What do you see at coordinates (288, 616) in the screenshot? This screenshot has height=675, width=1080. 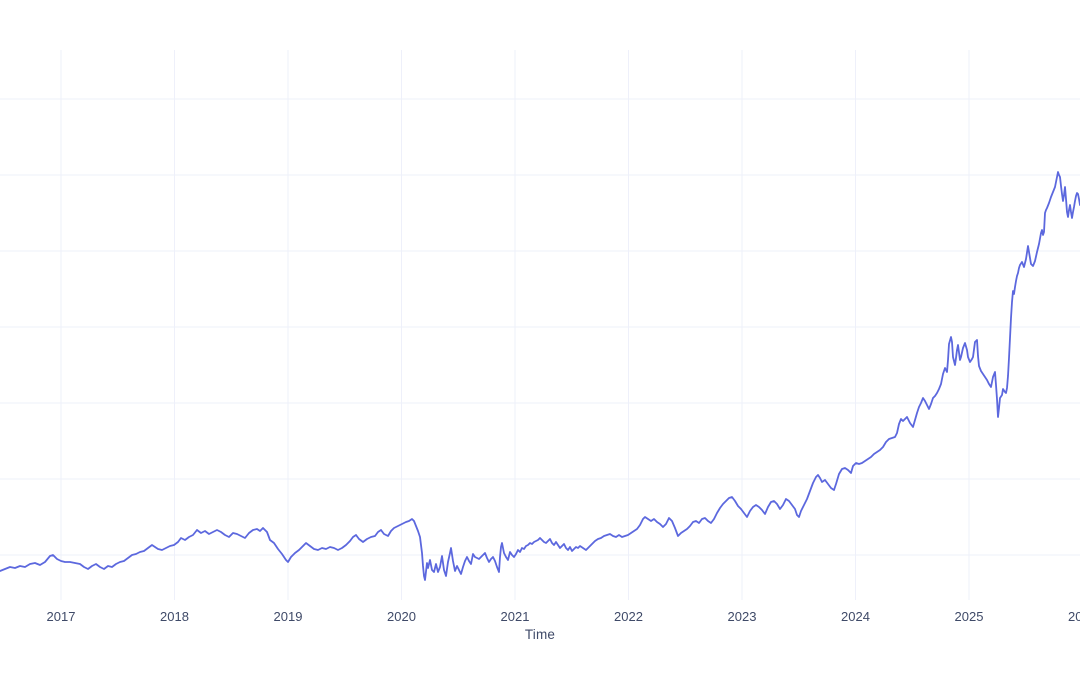 I see `x-tick-label-2019: 2019` at bounding box center [288, 616].